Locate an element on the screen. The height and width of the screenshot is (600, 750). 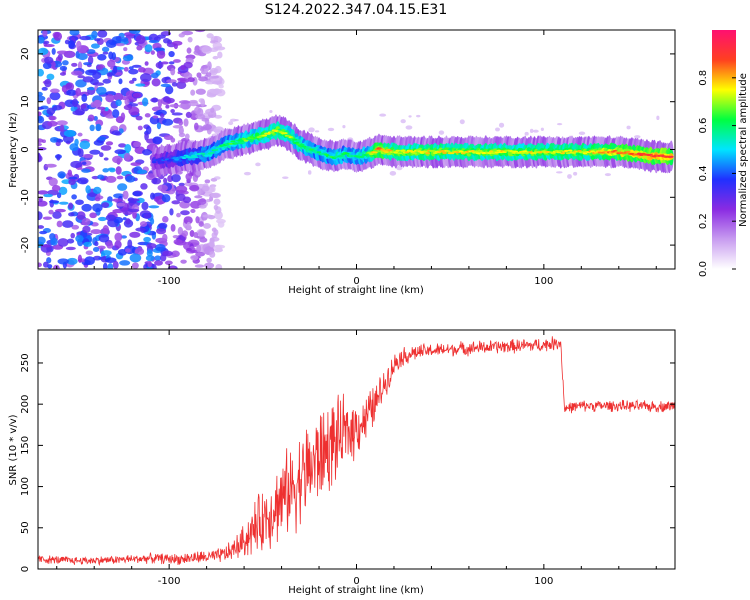
snr-y-tick-label: 250 is located at coordinates (25, 362).